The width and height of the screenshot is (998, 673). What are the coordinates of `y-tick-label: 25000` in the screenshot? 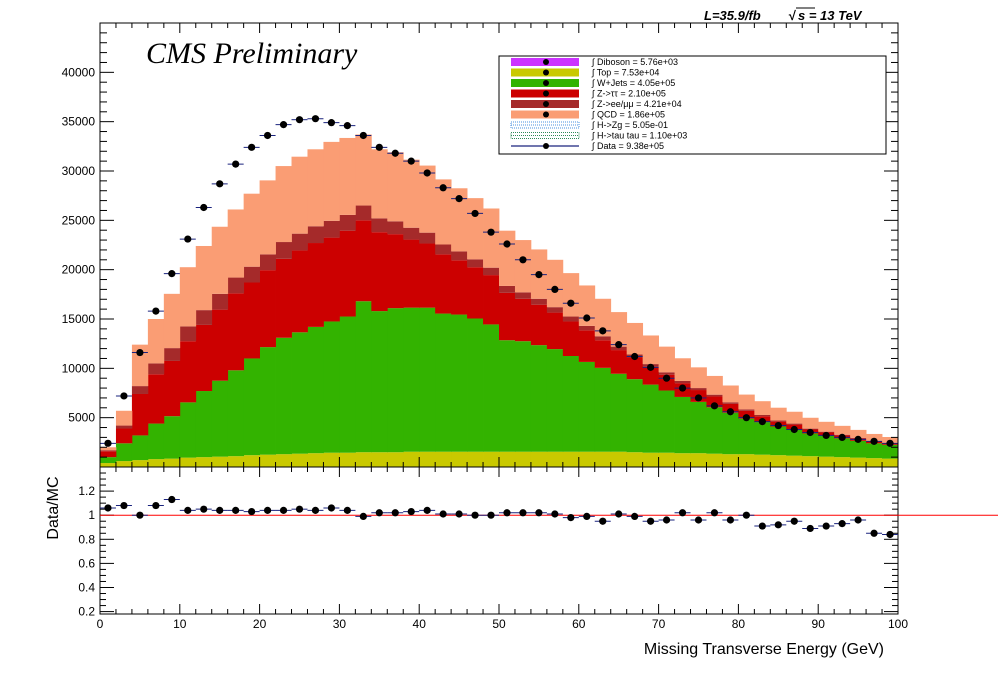 It's located at (79, 220).